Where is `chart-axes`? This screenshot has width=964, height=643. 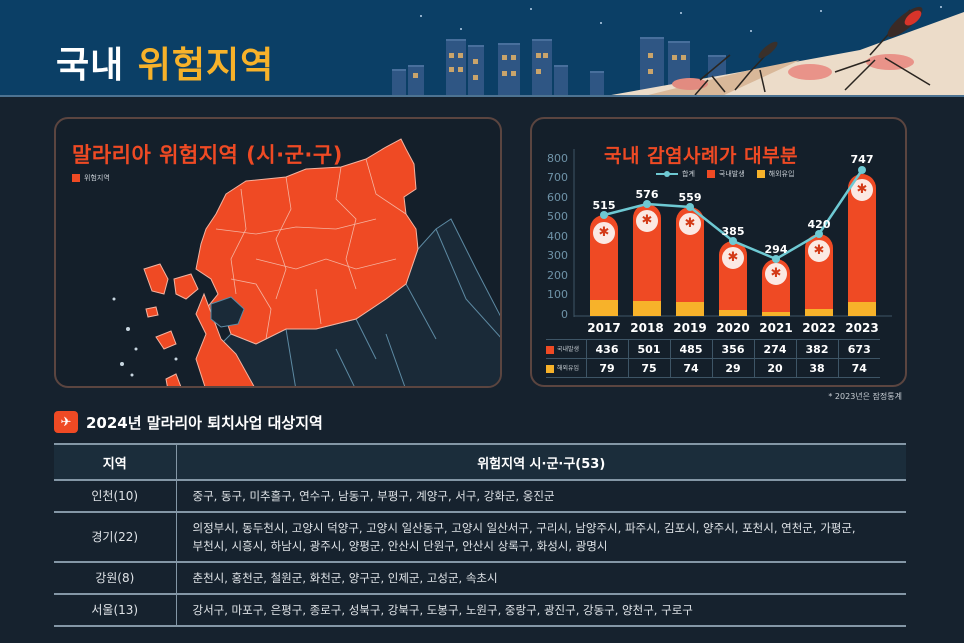
chart-axes is located at coordinates (732, 233).